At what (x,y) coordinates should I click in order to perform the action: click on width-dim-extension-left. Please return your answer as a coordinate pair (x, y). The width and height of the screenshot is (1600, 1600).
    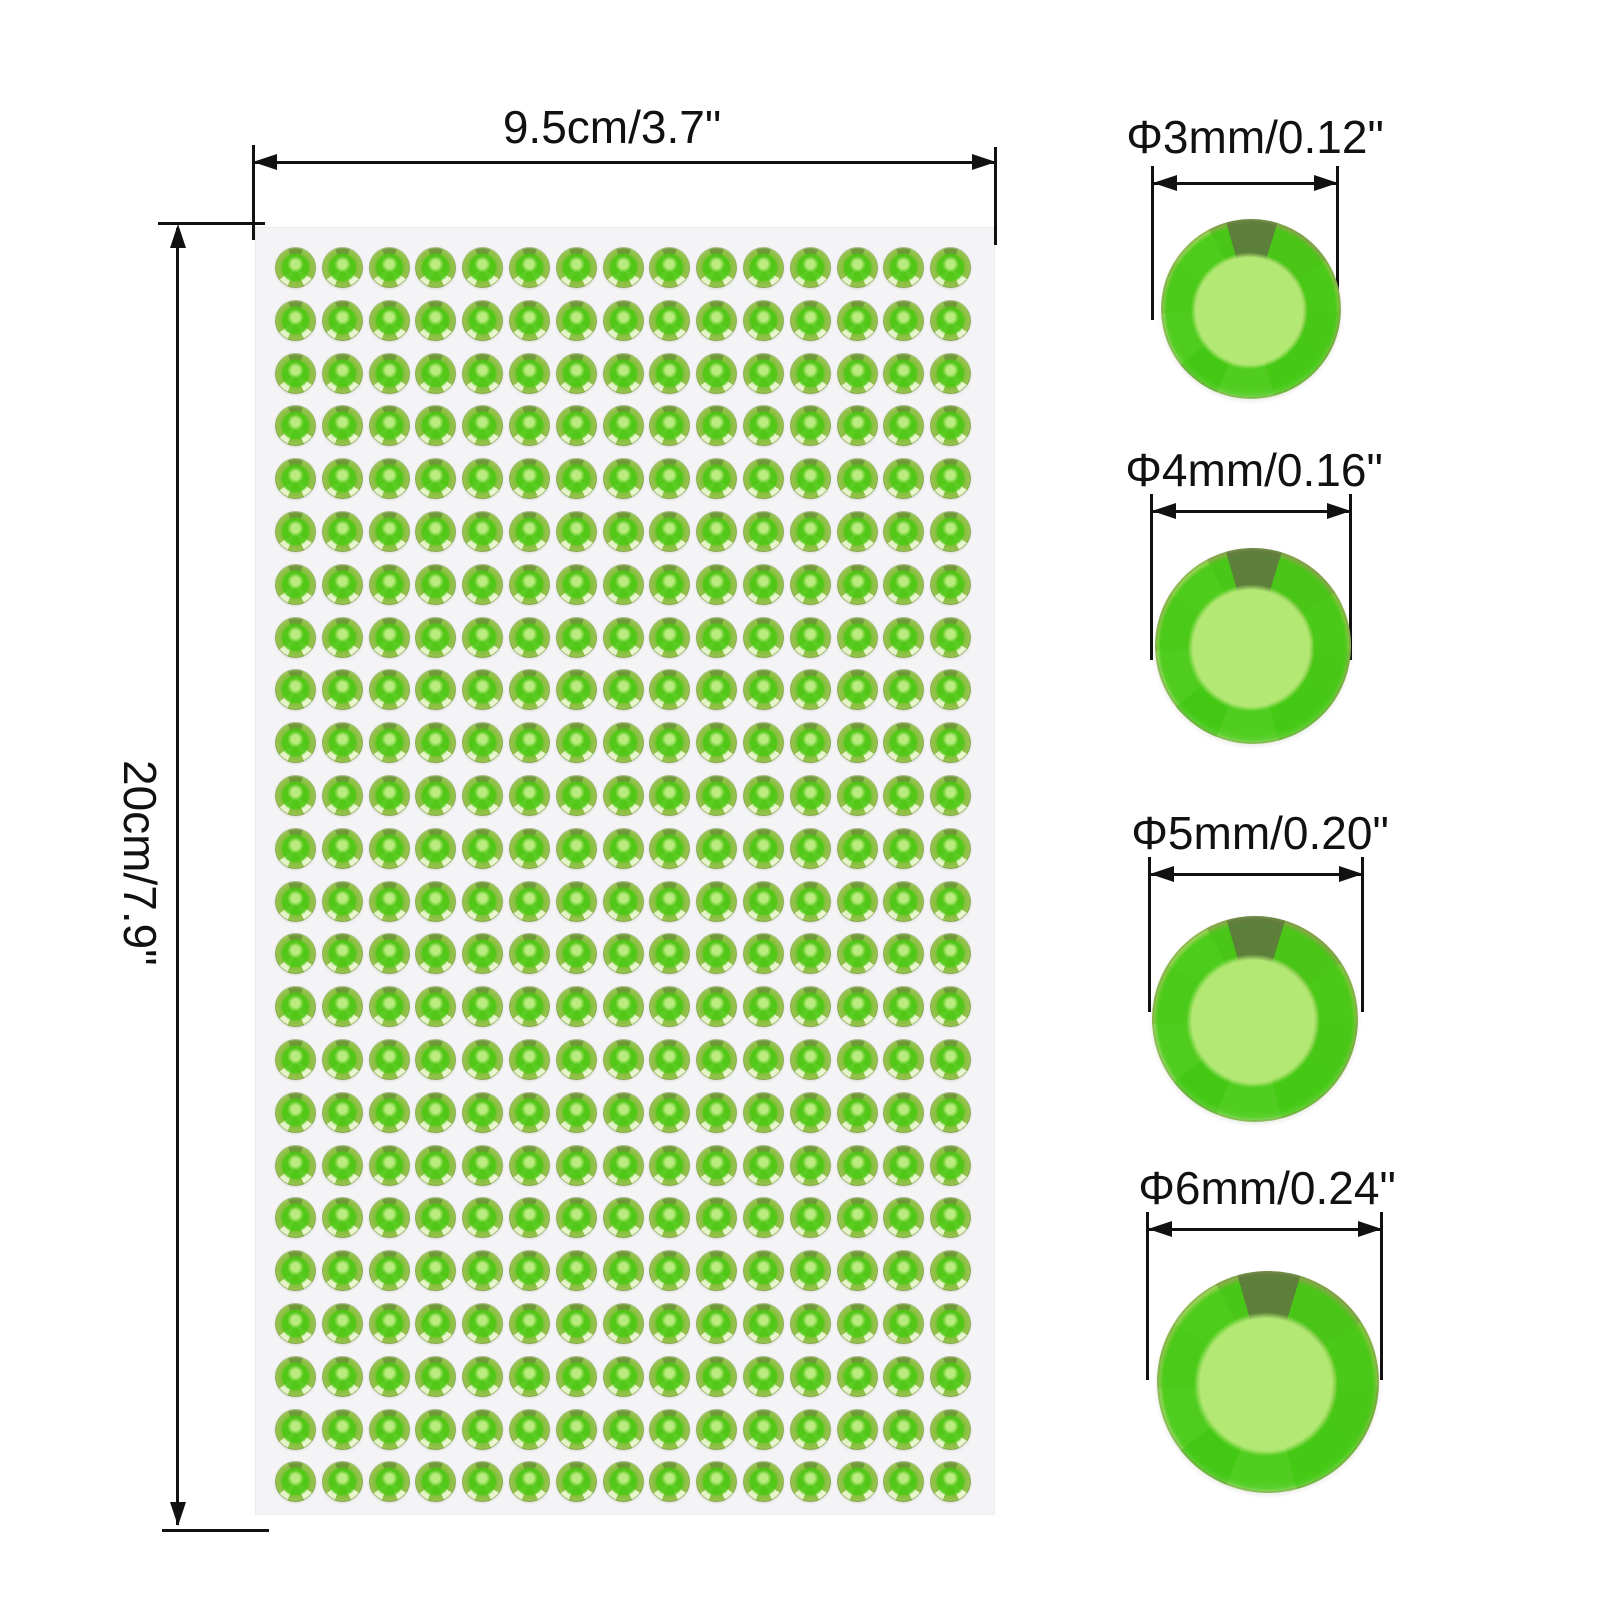
    Looking at the image, I should click on (253, 192).